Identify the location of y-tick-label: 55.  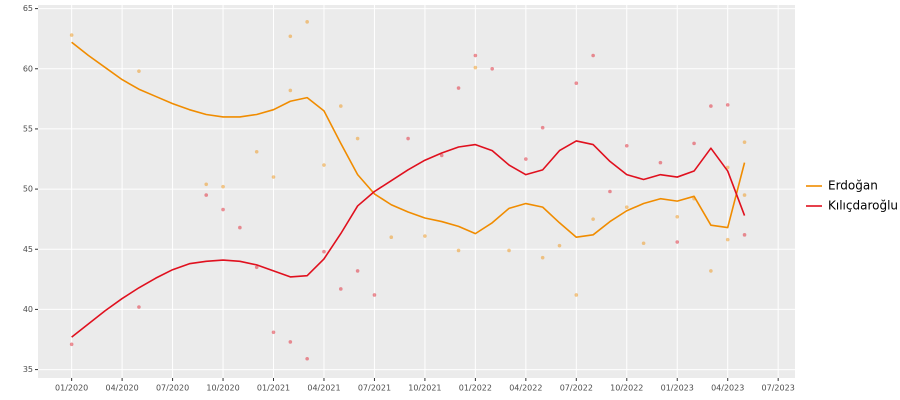
(28, 128).